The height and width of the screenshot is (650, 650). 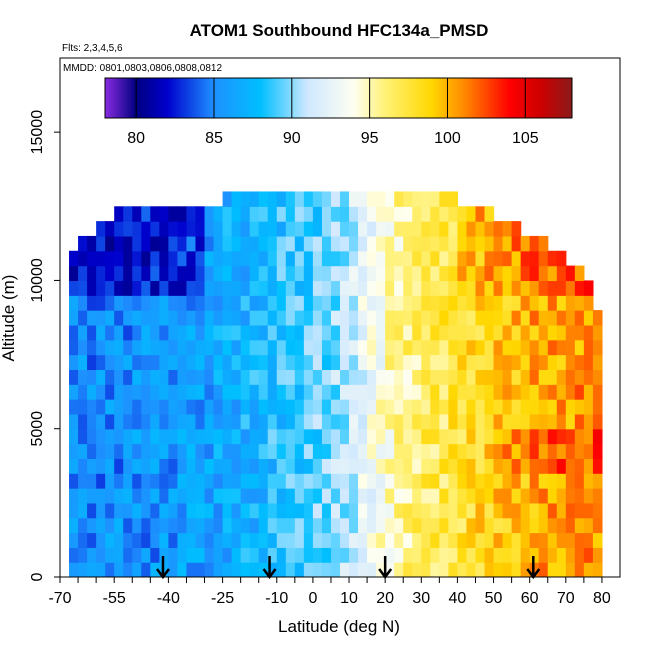 What do you see at coordinates (494, 598) in the screenshot?
I see `x-tick-label: 50` at bounding box center [494, 598].